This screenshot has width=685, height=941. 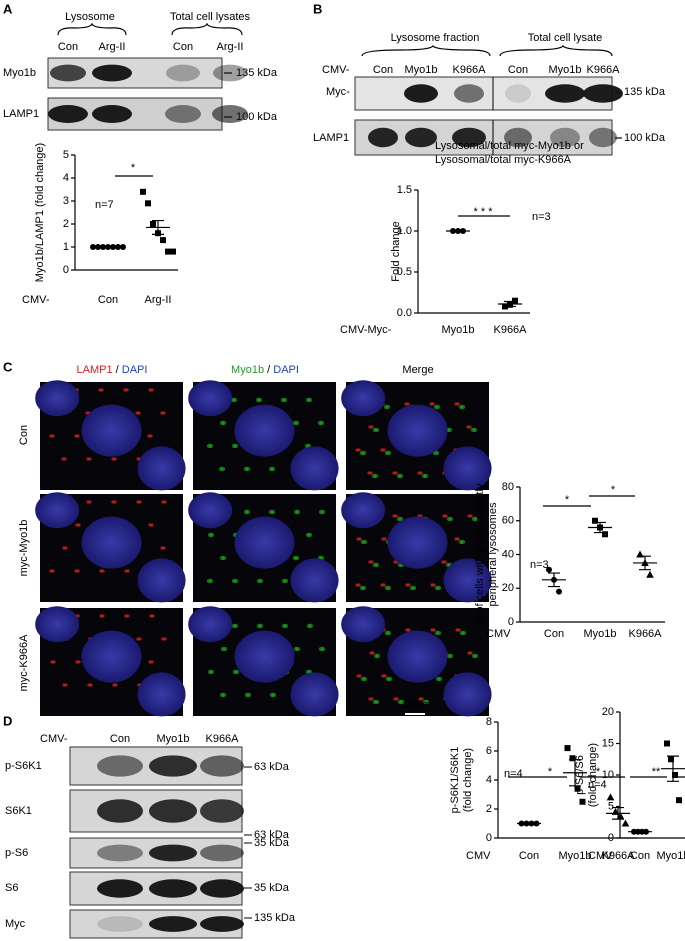 I want to click on brace, so click(x=556, y=51).